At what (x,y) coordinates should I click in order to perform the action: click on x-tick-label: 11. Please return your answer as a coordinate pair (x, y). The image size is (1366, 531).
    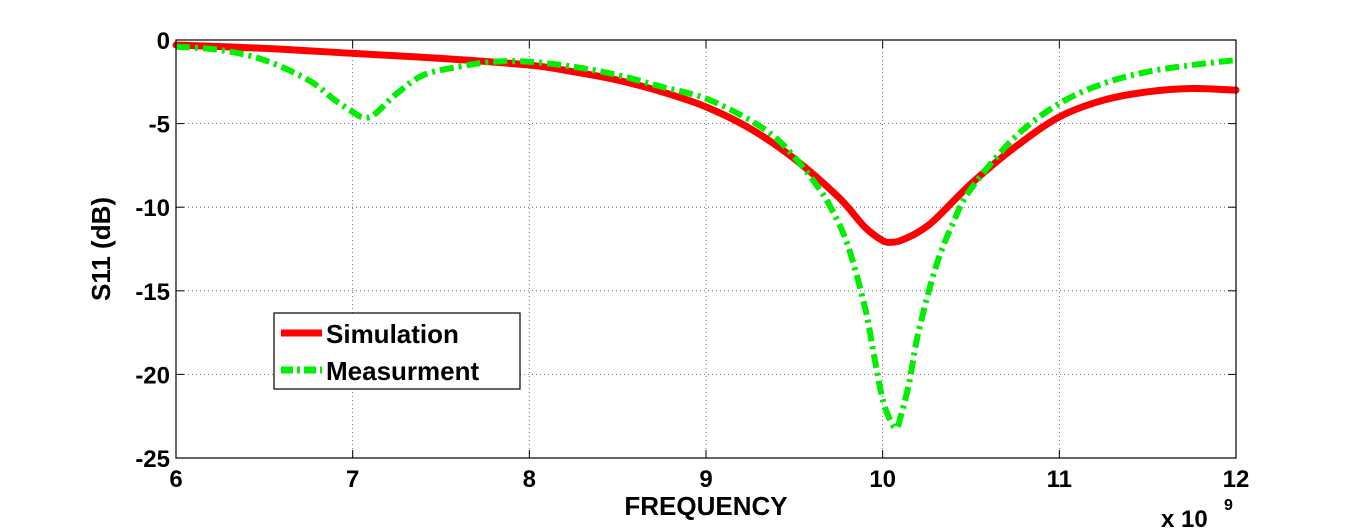
    Looking at the image, I should click on (1059, 479).